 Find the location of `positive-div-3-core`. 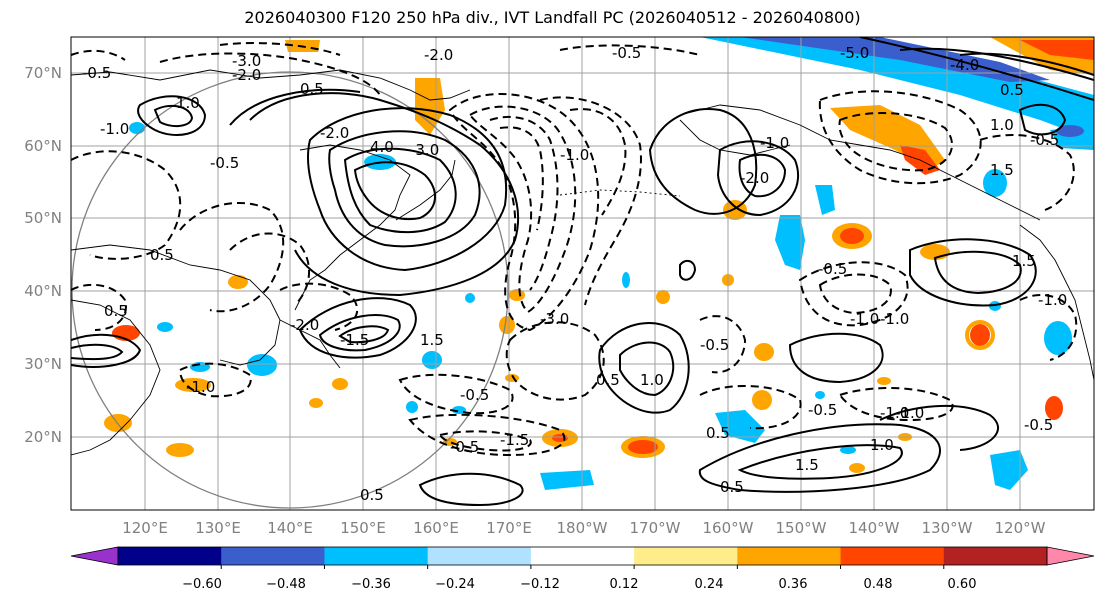

positive-div-3-core is located at coordinates (852, 236).